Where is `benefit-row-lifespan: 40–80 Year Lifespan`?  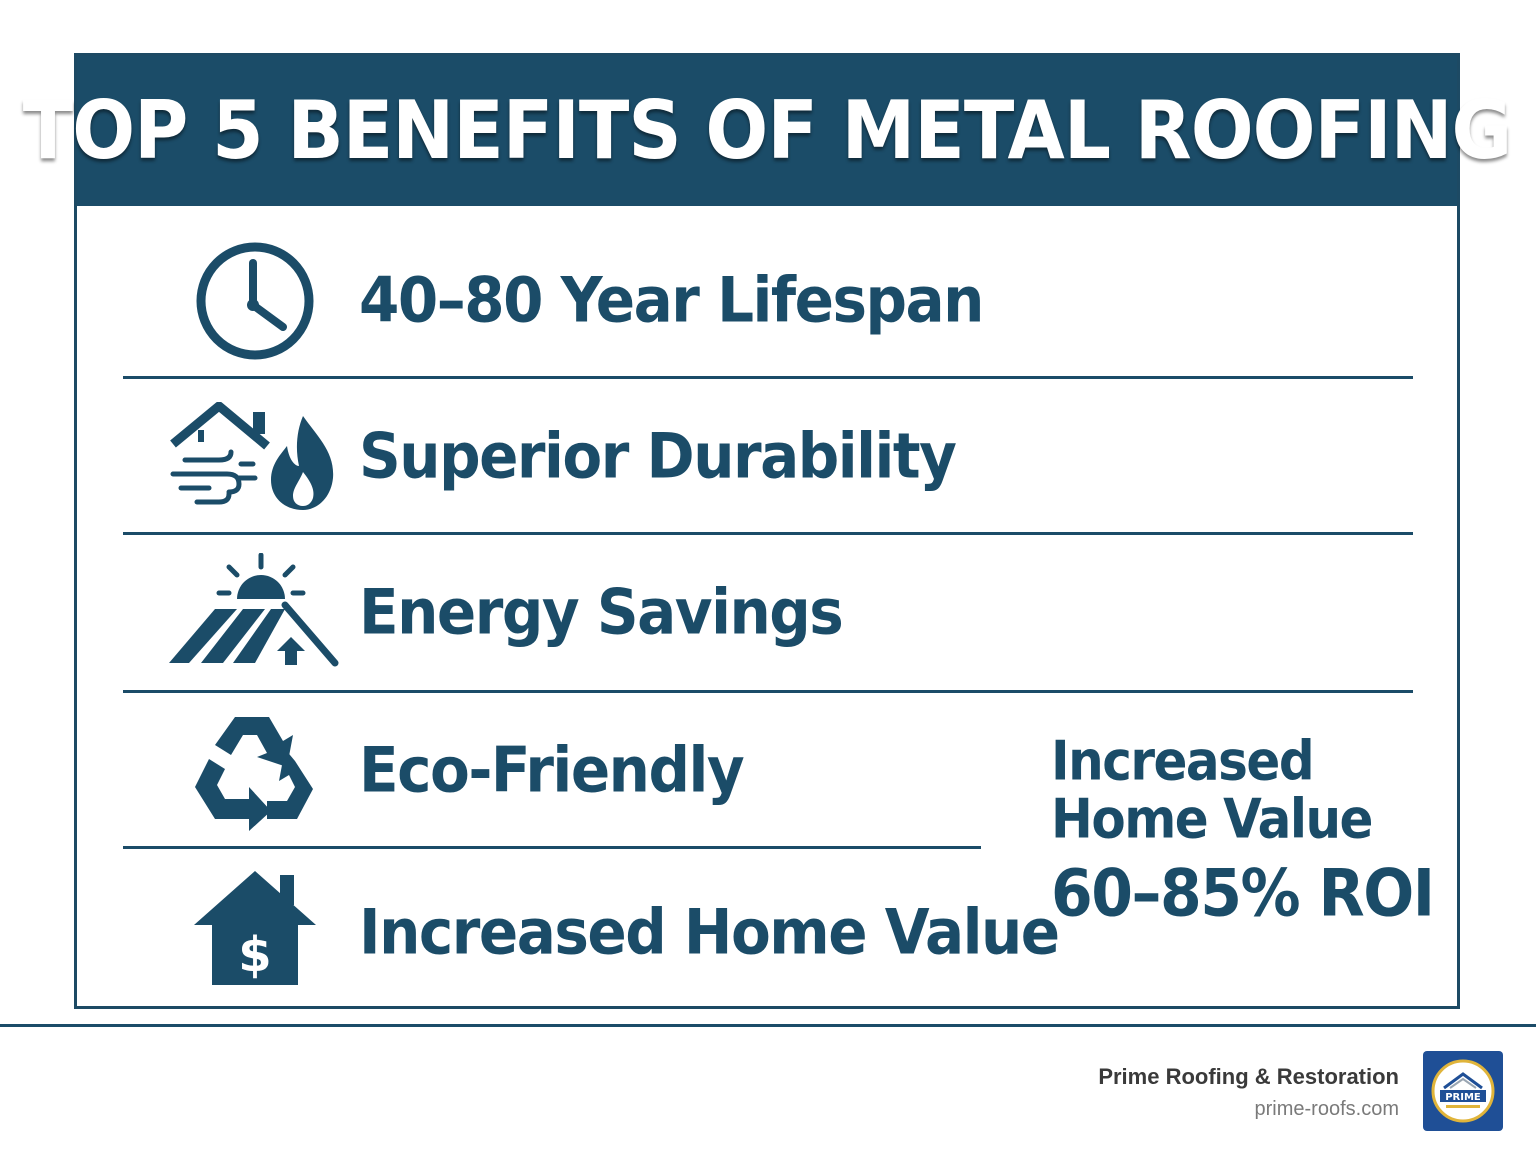 benefit-row-lifespan: 40–80 Year Lifespan is located at coordinates (767, 301).